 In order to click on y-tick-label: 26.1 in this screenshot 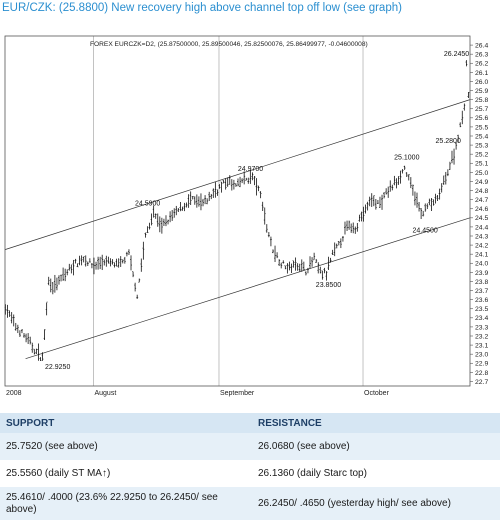, I will do `click(481, 73)`.